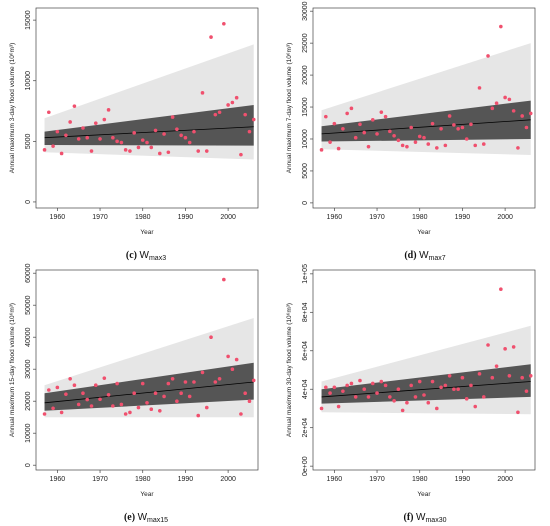  What do you see at coordinates (426, 127) in the screenshot?
I see `trend-line` at bounding box center [426, 127].